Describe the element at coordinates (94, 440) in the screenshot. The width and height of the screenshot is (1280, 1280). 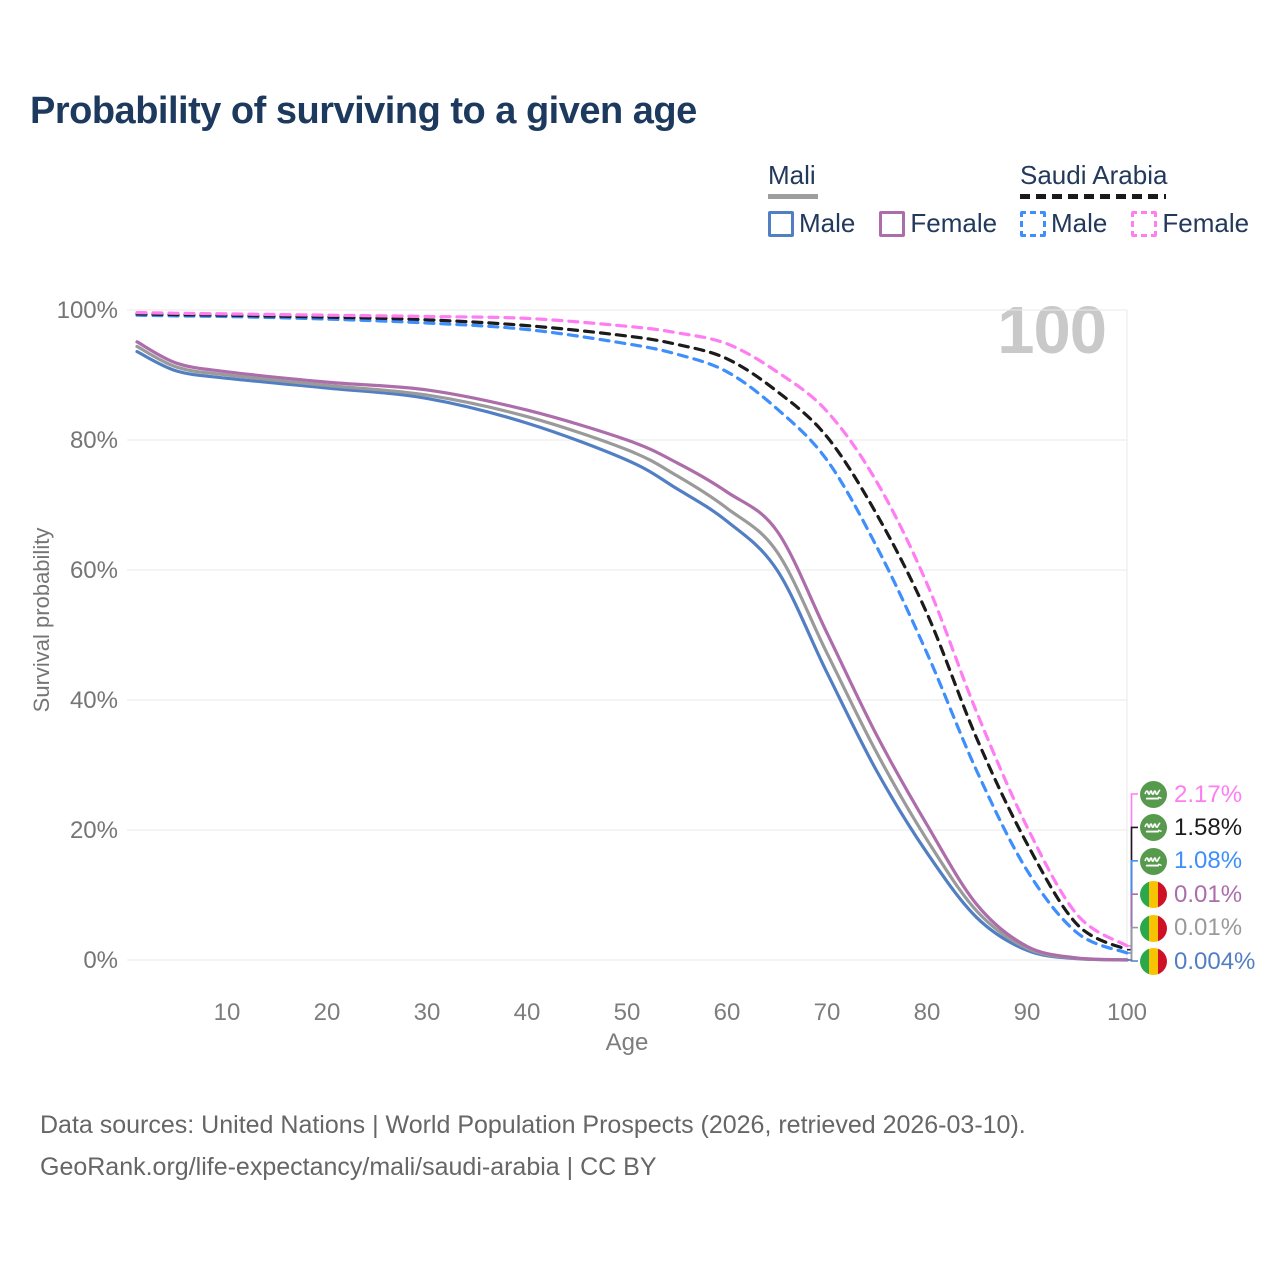
I see `y-tick-label: 80%` at that location.